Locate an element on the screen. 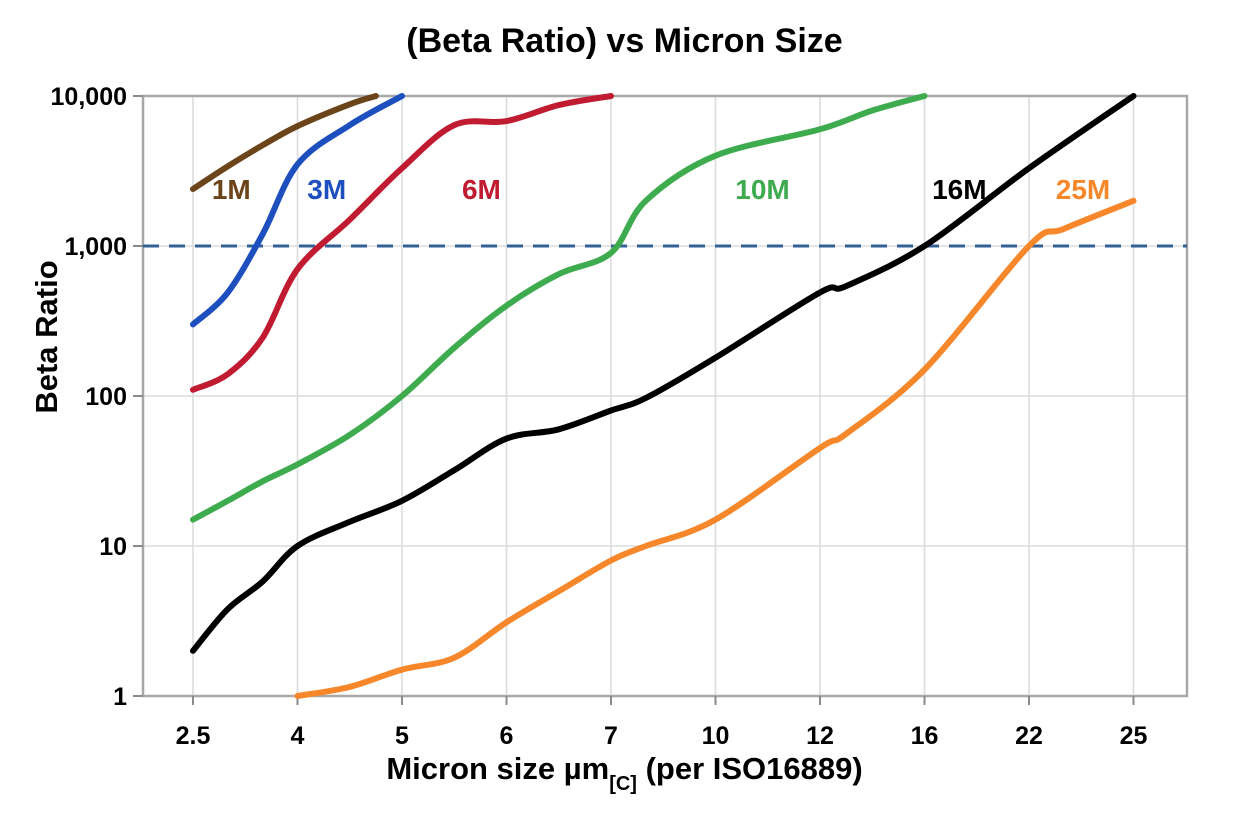  y-tick-label: 10 is located at coordinates (113, 547).